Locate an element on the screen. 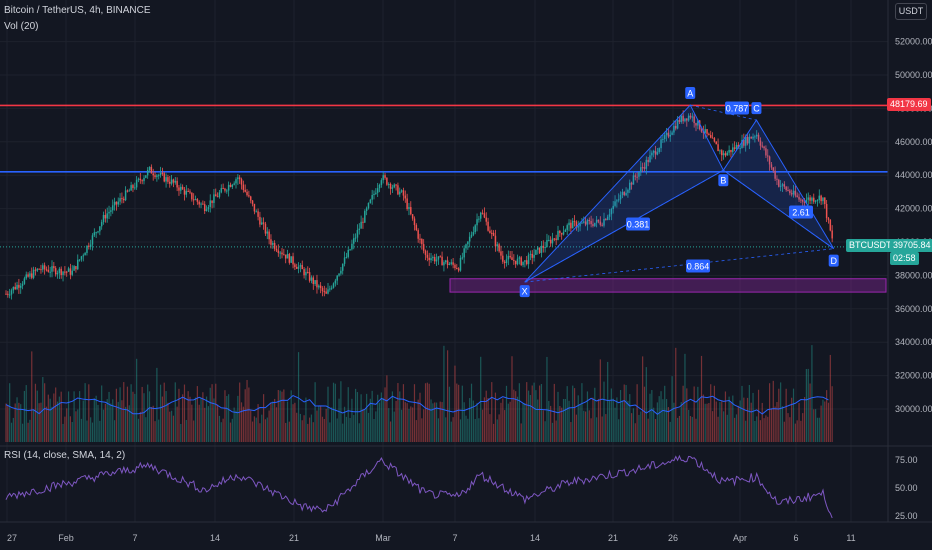  time-axis-label: 7 is located at coordinates (454, 538).